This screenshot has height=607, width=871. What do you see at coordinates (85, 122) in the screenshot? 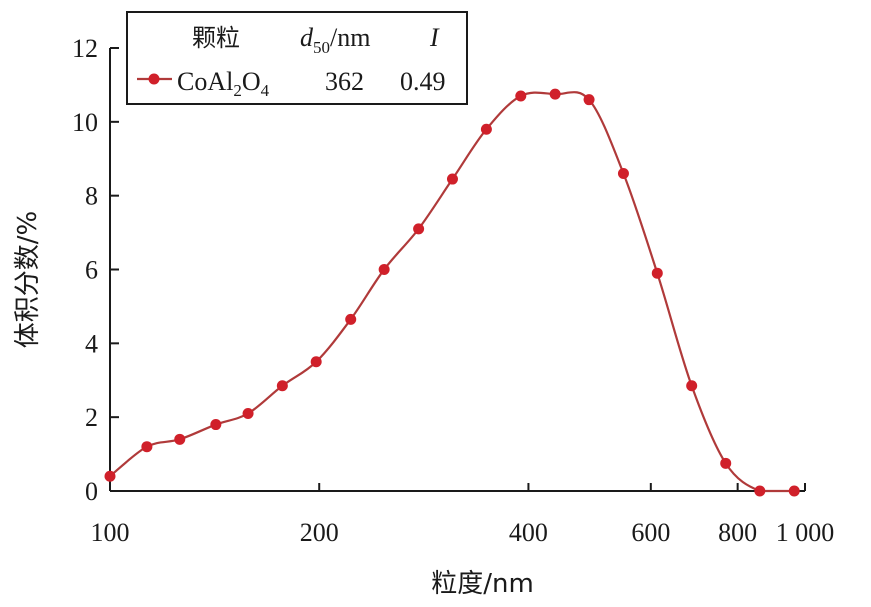
I see `y-tick-label: 10` at bounding box center [85, 122].